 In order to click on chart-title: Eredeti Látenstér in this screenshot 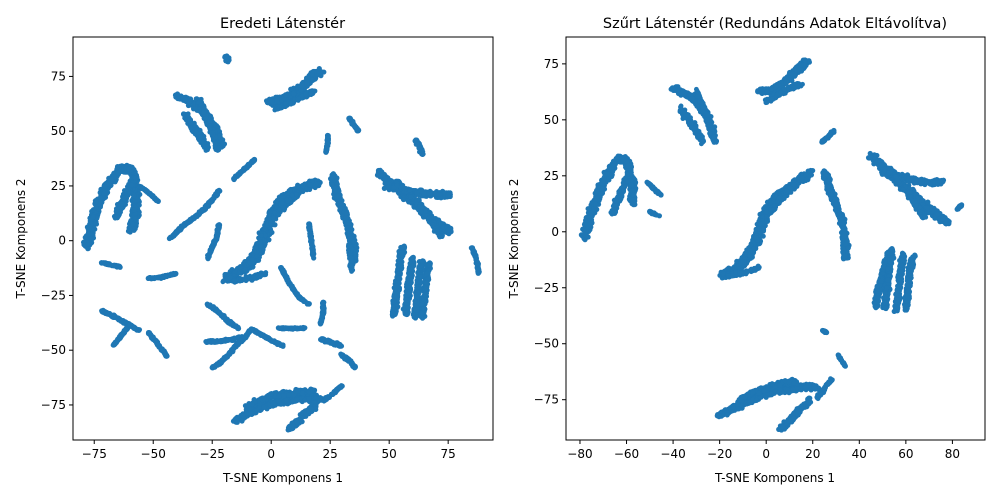, I will do `click(282, 24)`.